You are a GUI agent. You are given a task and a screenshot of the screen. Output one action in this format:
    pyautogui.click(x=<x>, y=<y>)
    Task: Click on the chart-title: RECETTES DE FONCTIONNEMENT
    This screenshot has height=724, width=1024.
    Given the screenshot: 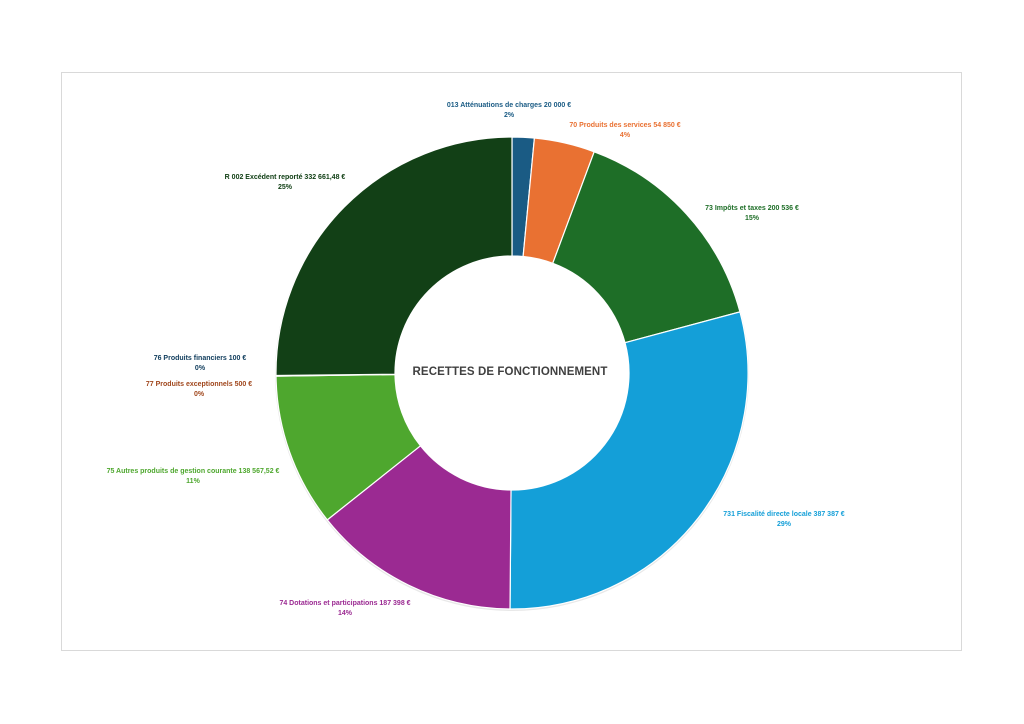 What is the action you would take?
    pyautogui.click(x=510, y=372)
    